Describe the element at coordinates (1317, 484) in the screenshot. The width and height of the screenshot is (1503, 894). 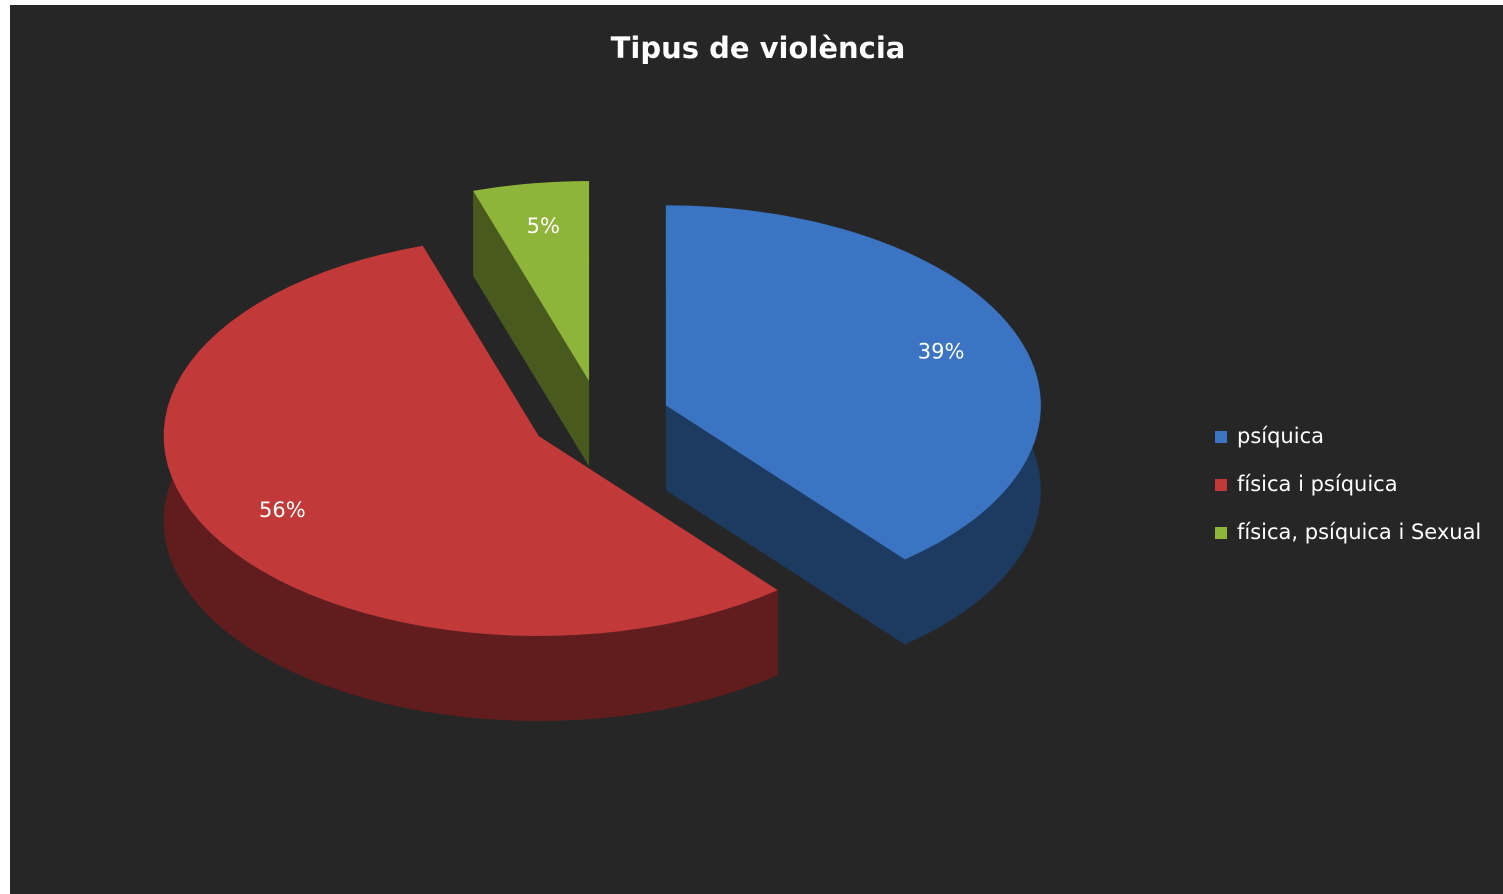
I see `legend-label: física i psíquica` at that location.